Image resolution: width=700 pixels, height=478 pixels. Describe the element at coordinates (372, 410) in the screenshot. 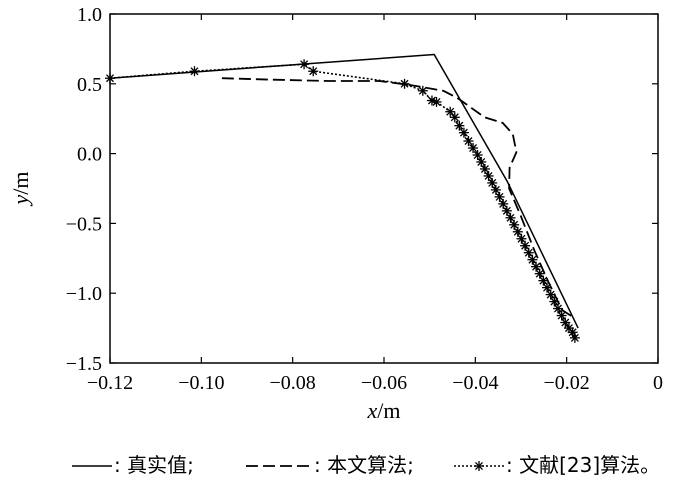

I see `x-axis-var: x` at that location.